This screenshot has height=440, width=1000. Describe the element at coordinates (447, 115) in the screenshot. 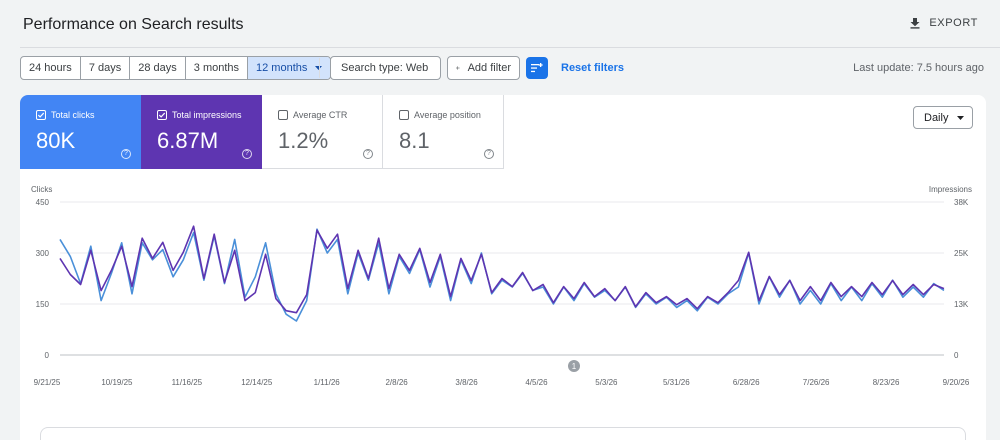

I see `metric-label: Average position` at that location.